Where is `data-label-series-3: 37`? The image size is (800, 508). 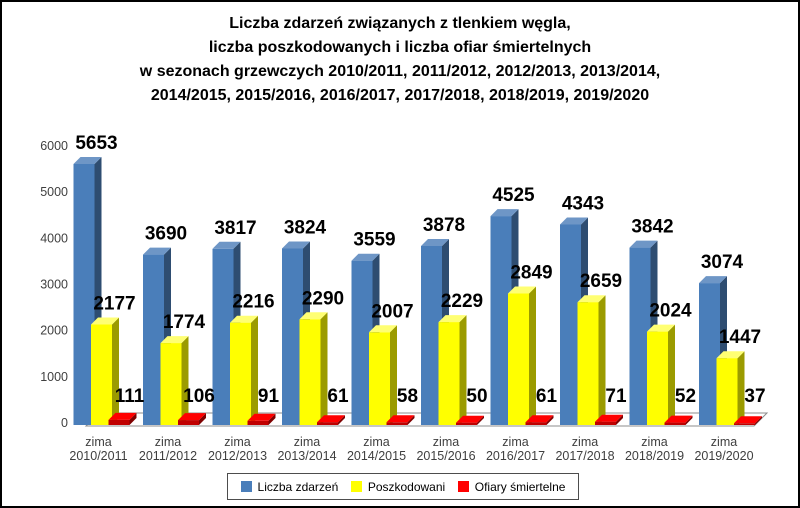
data-label-series-3: 37 is located at coordinates (754, 396).